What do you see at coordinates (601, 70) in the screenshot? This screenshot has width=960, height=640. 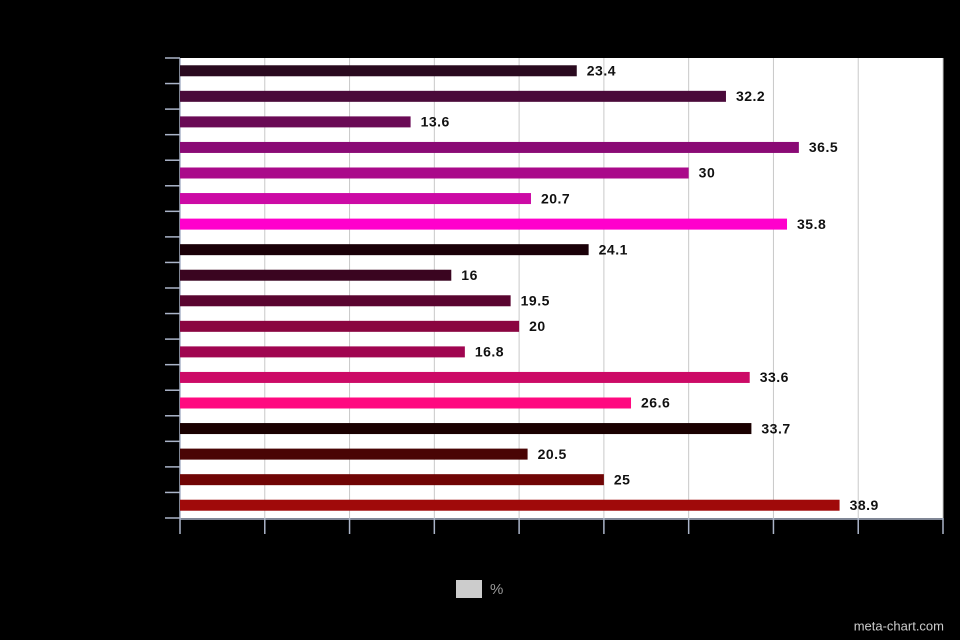 I see `value-label: 23.4` at bounding box center [601, 70].